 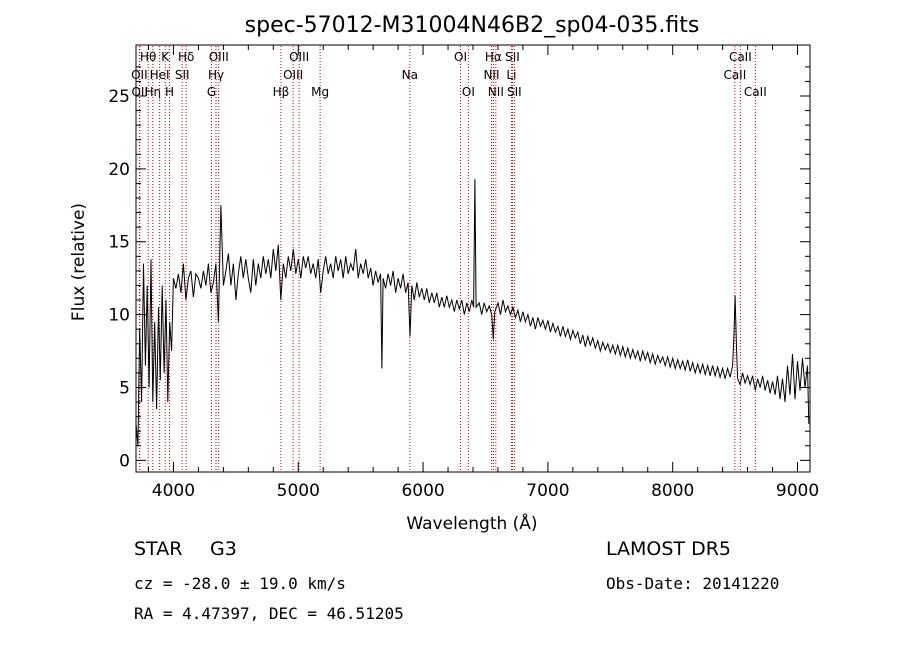 What do you see at coordinates (422, 491) in the screenshot?
I see `x-tick-label: 6000` at bounding box center [422, 491].